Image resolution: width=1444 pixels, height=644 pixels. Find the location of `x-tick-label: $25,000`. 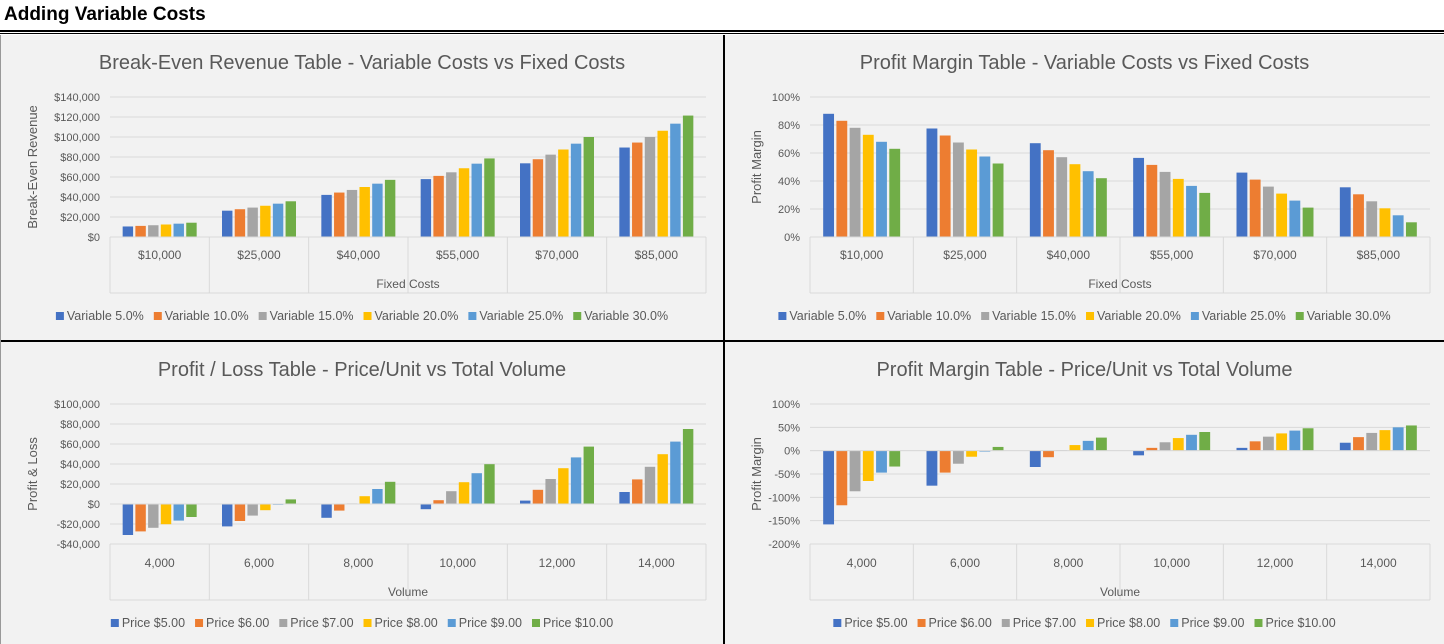

x-tick-label: $25,000 is located at coordinates (259, 255).